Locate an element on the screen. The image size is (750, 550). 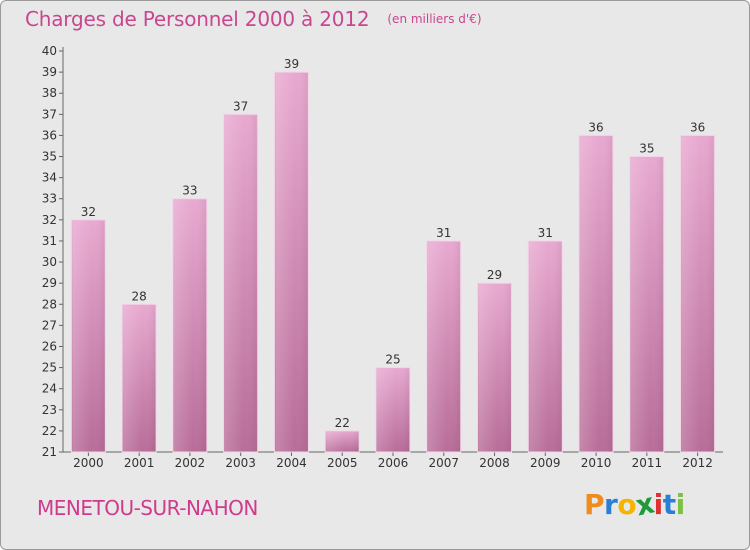
x-tick-label: 2009 is located at coordinates (545, 463).